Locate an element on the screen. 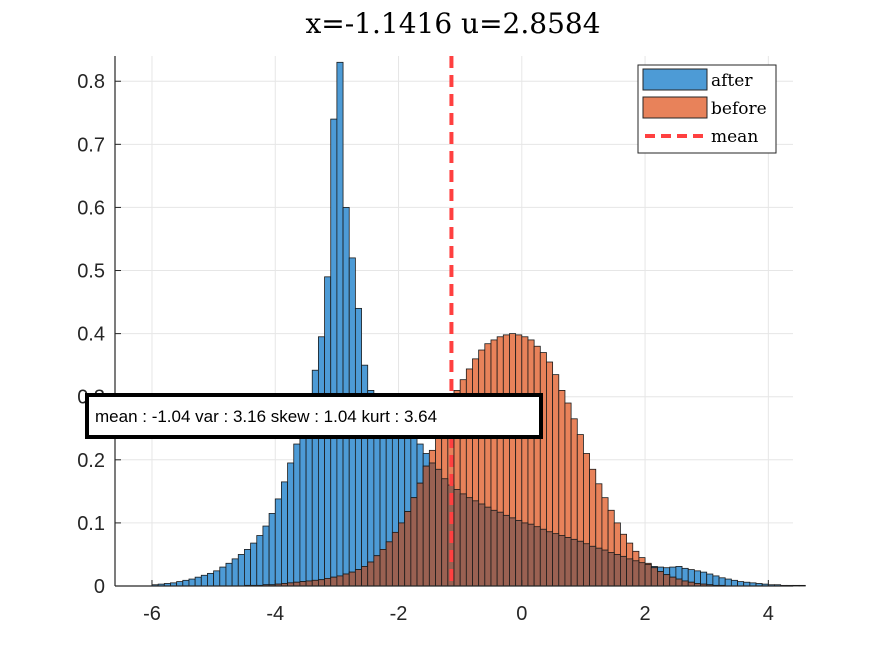  y-tick-label-1: 0.1 is located at coordinates (91, 524).